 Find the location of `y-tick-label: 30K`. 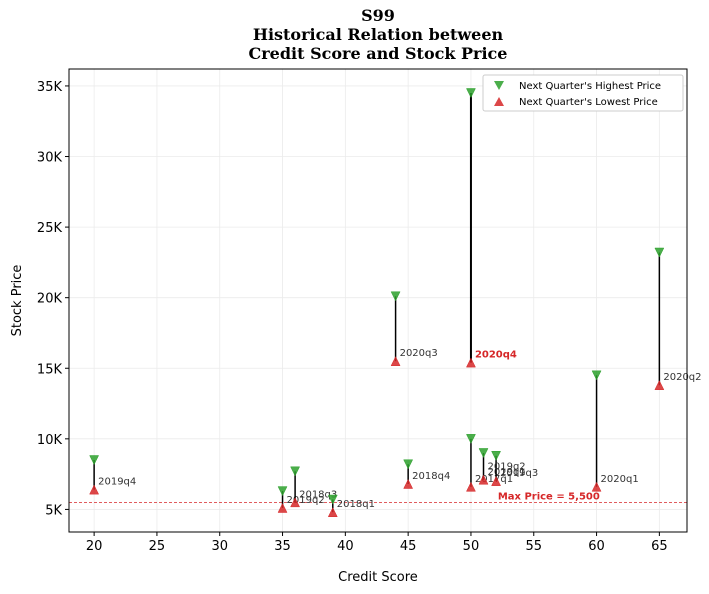

y-tick-label: 30K is located at coordinates (50, 158).